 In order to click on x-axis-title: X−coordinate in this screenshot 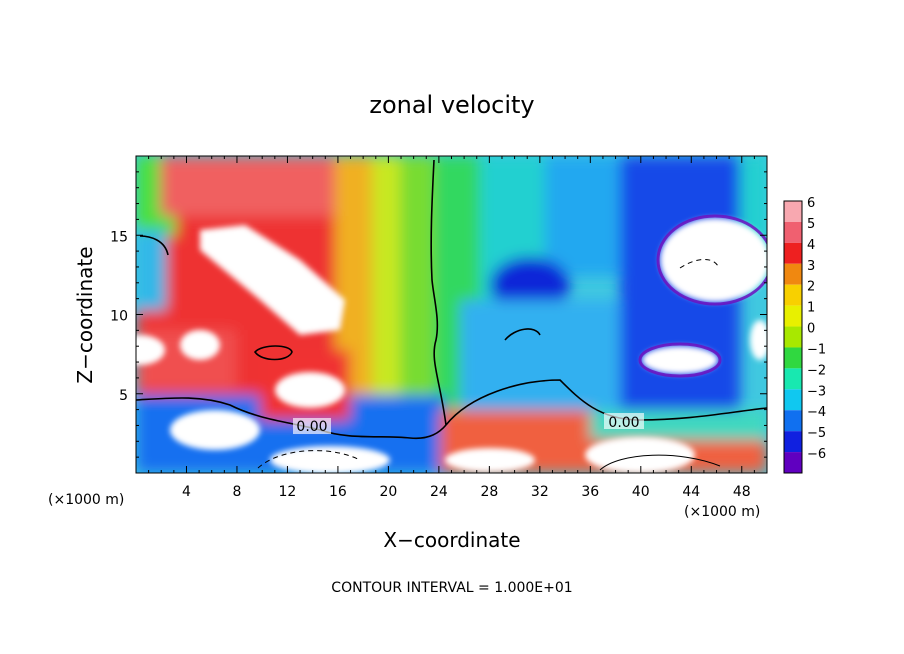, I will do `click(451, 540)`.